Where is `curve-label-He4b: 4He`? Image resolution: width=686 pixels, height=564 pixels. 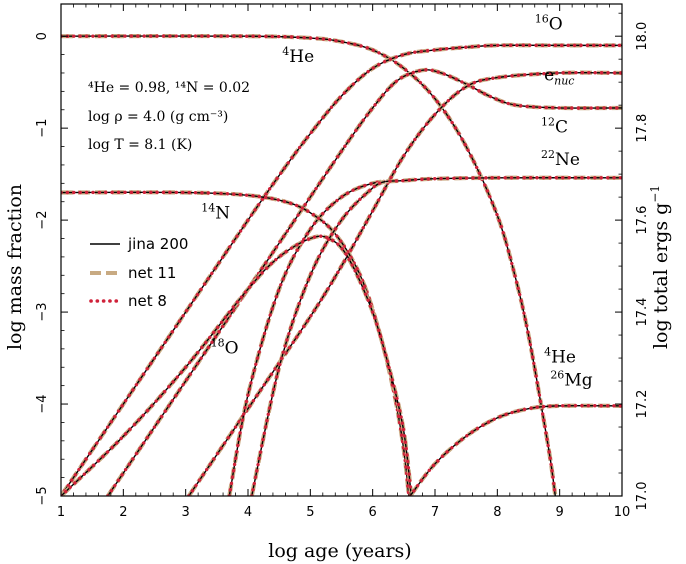
curve-label-He4b: 4He is located at coordinates (560, 357).